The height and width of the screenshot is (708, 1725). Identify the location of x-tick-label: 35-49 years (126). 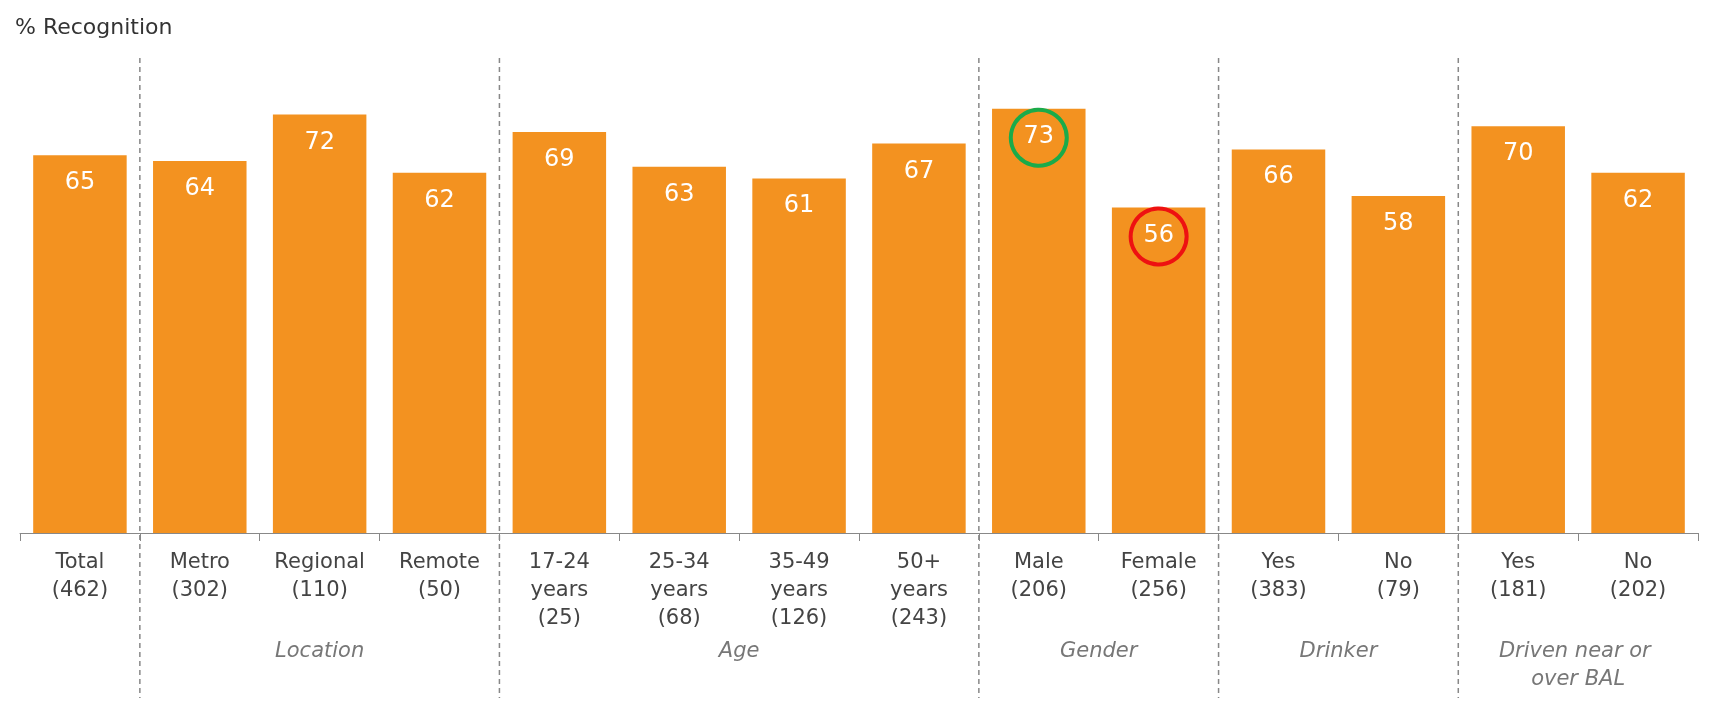
(799, 589).